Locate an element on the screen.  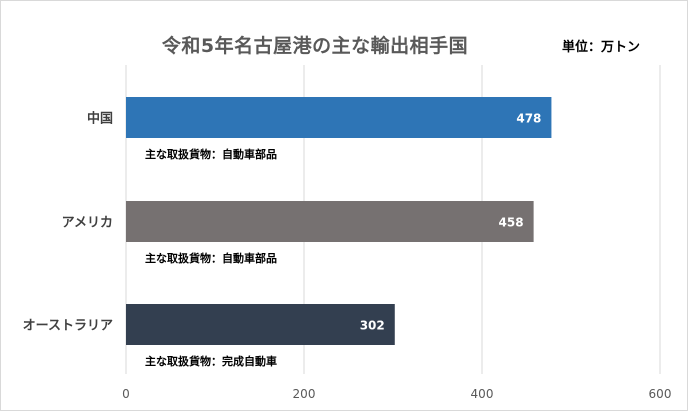
category-label-1: アメリカ is located at coordinates (87, 223).